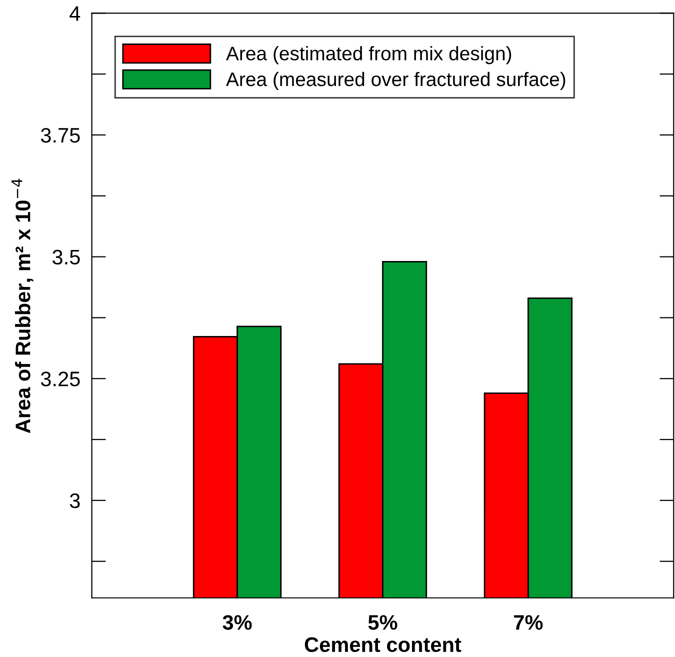  What do you see at coordinates (66, 257) in the screenshot?
I see `y-tick-label: 3.5` at bounding box center [66, 257].